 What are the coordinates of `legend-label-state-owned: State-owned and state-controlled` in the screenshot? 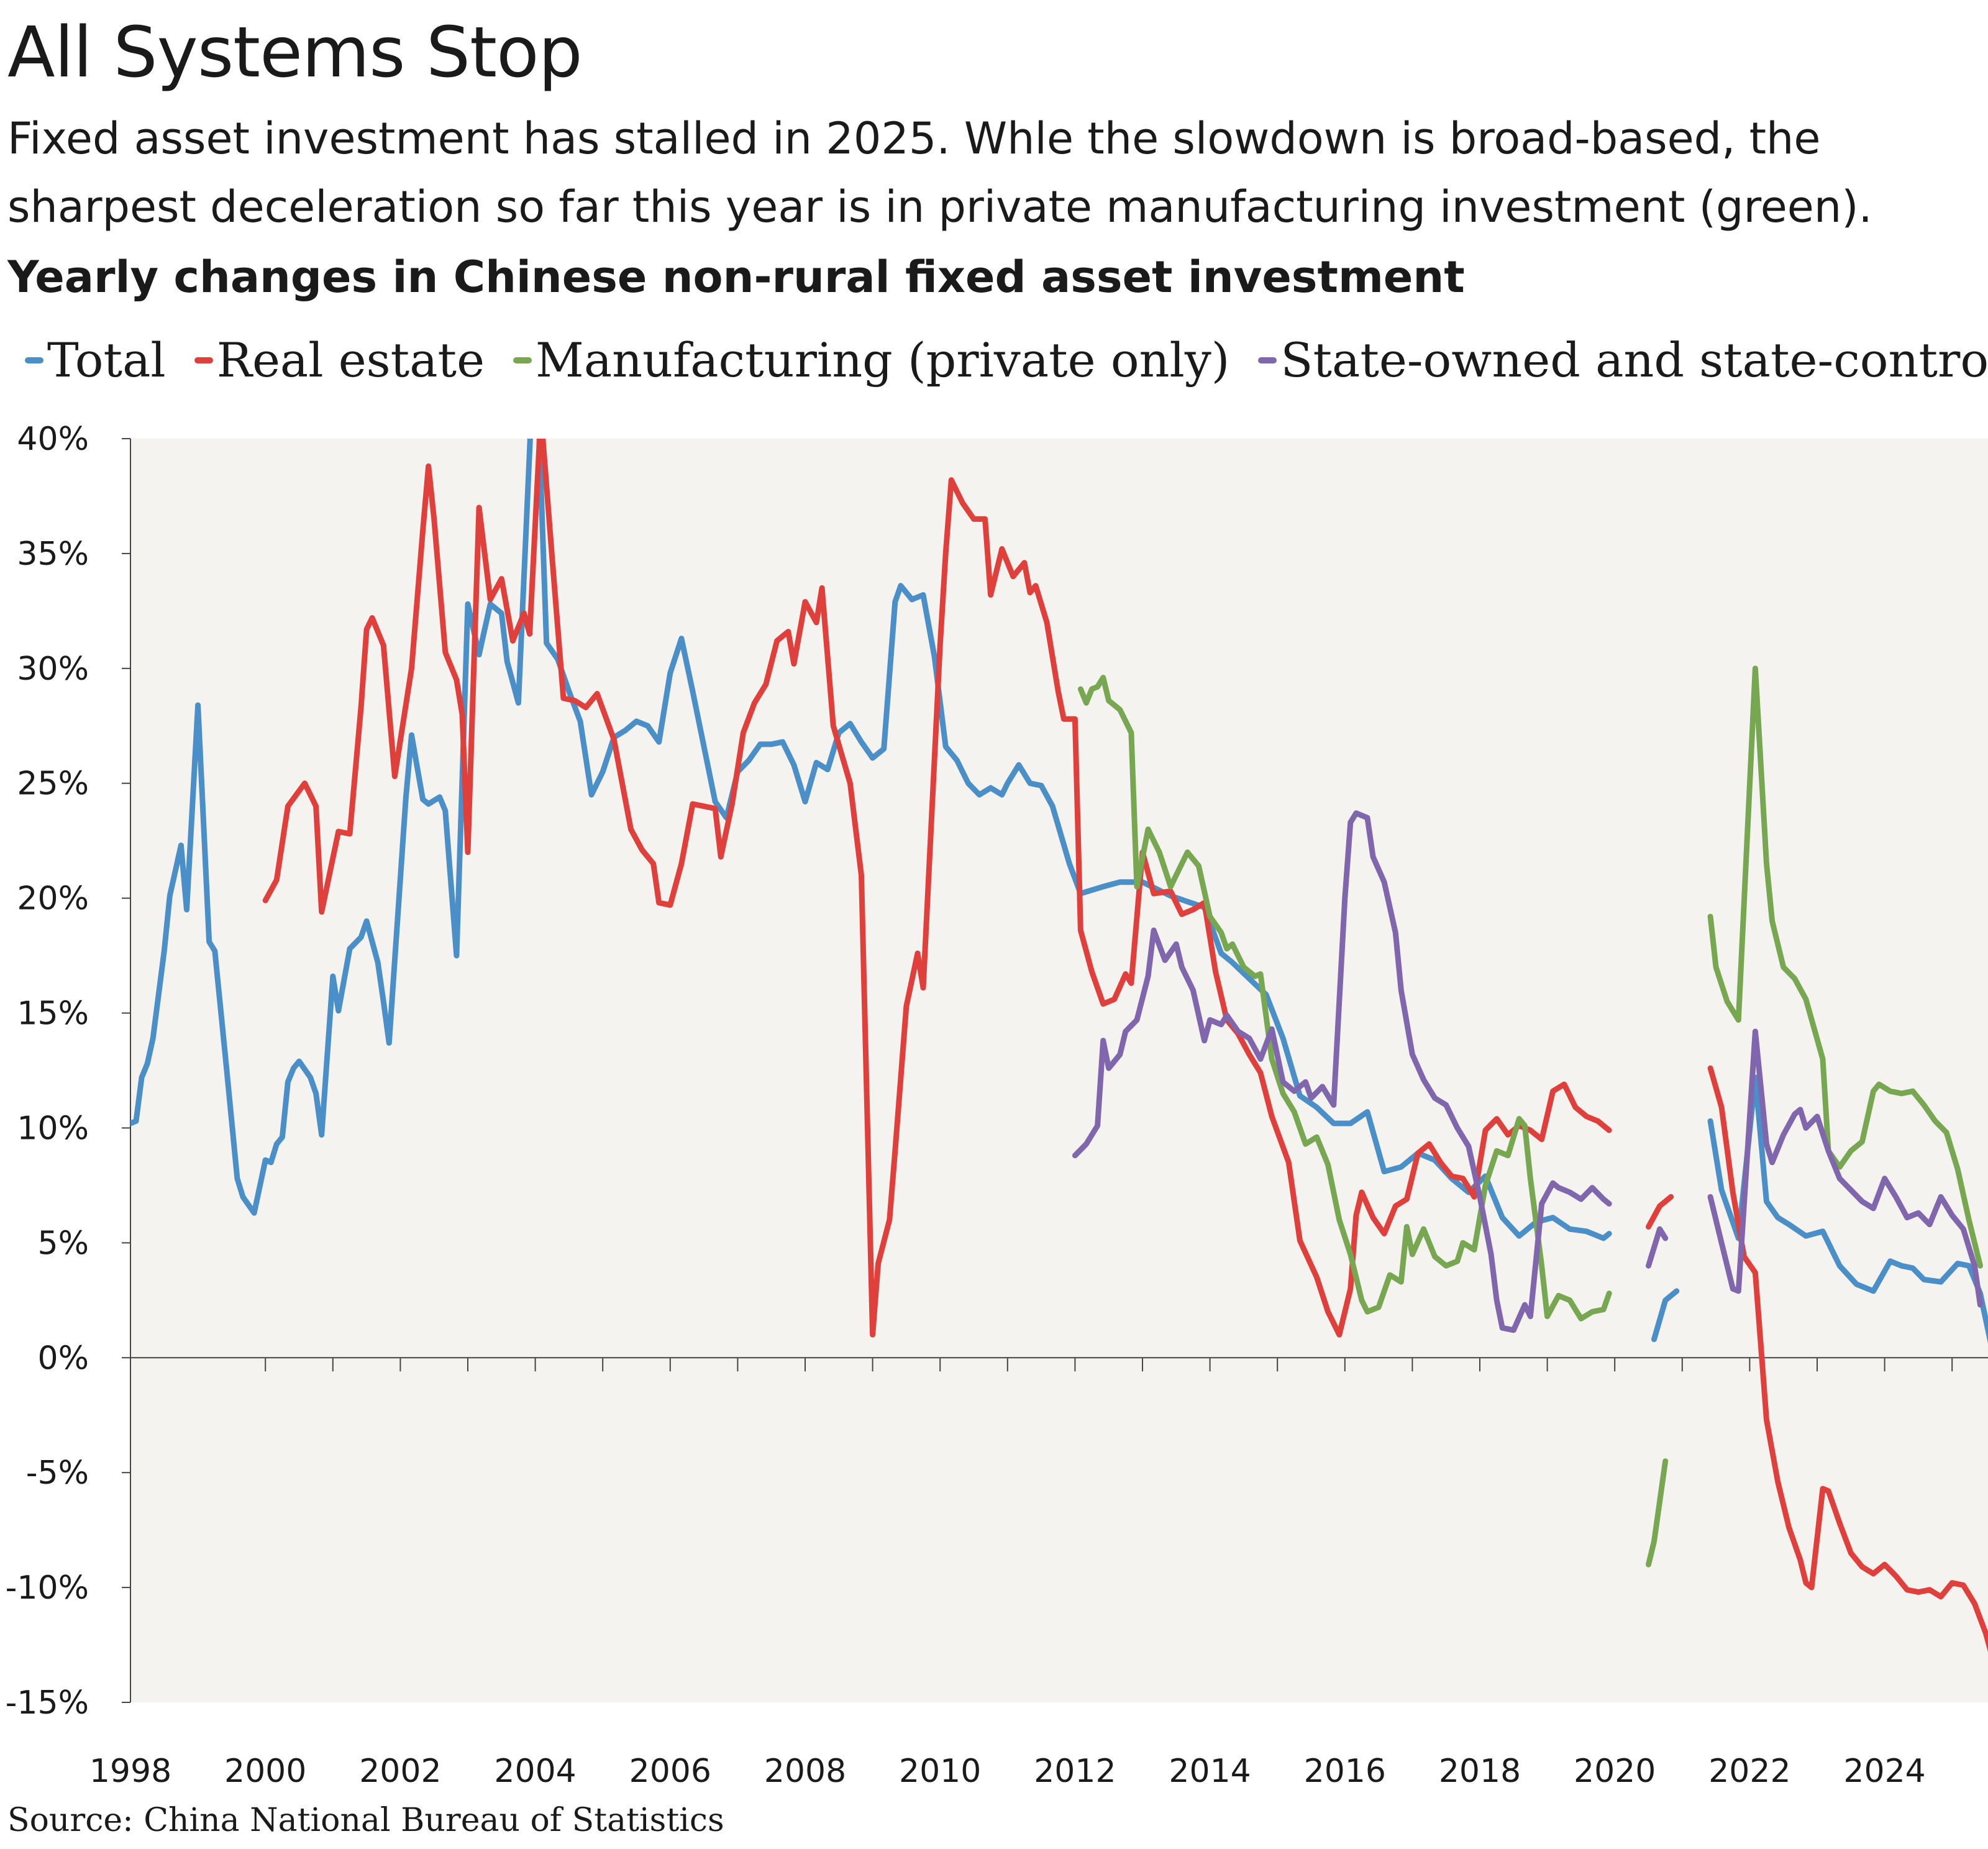 It's located at (1634, 360).